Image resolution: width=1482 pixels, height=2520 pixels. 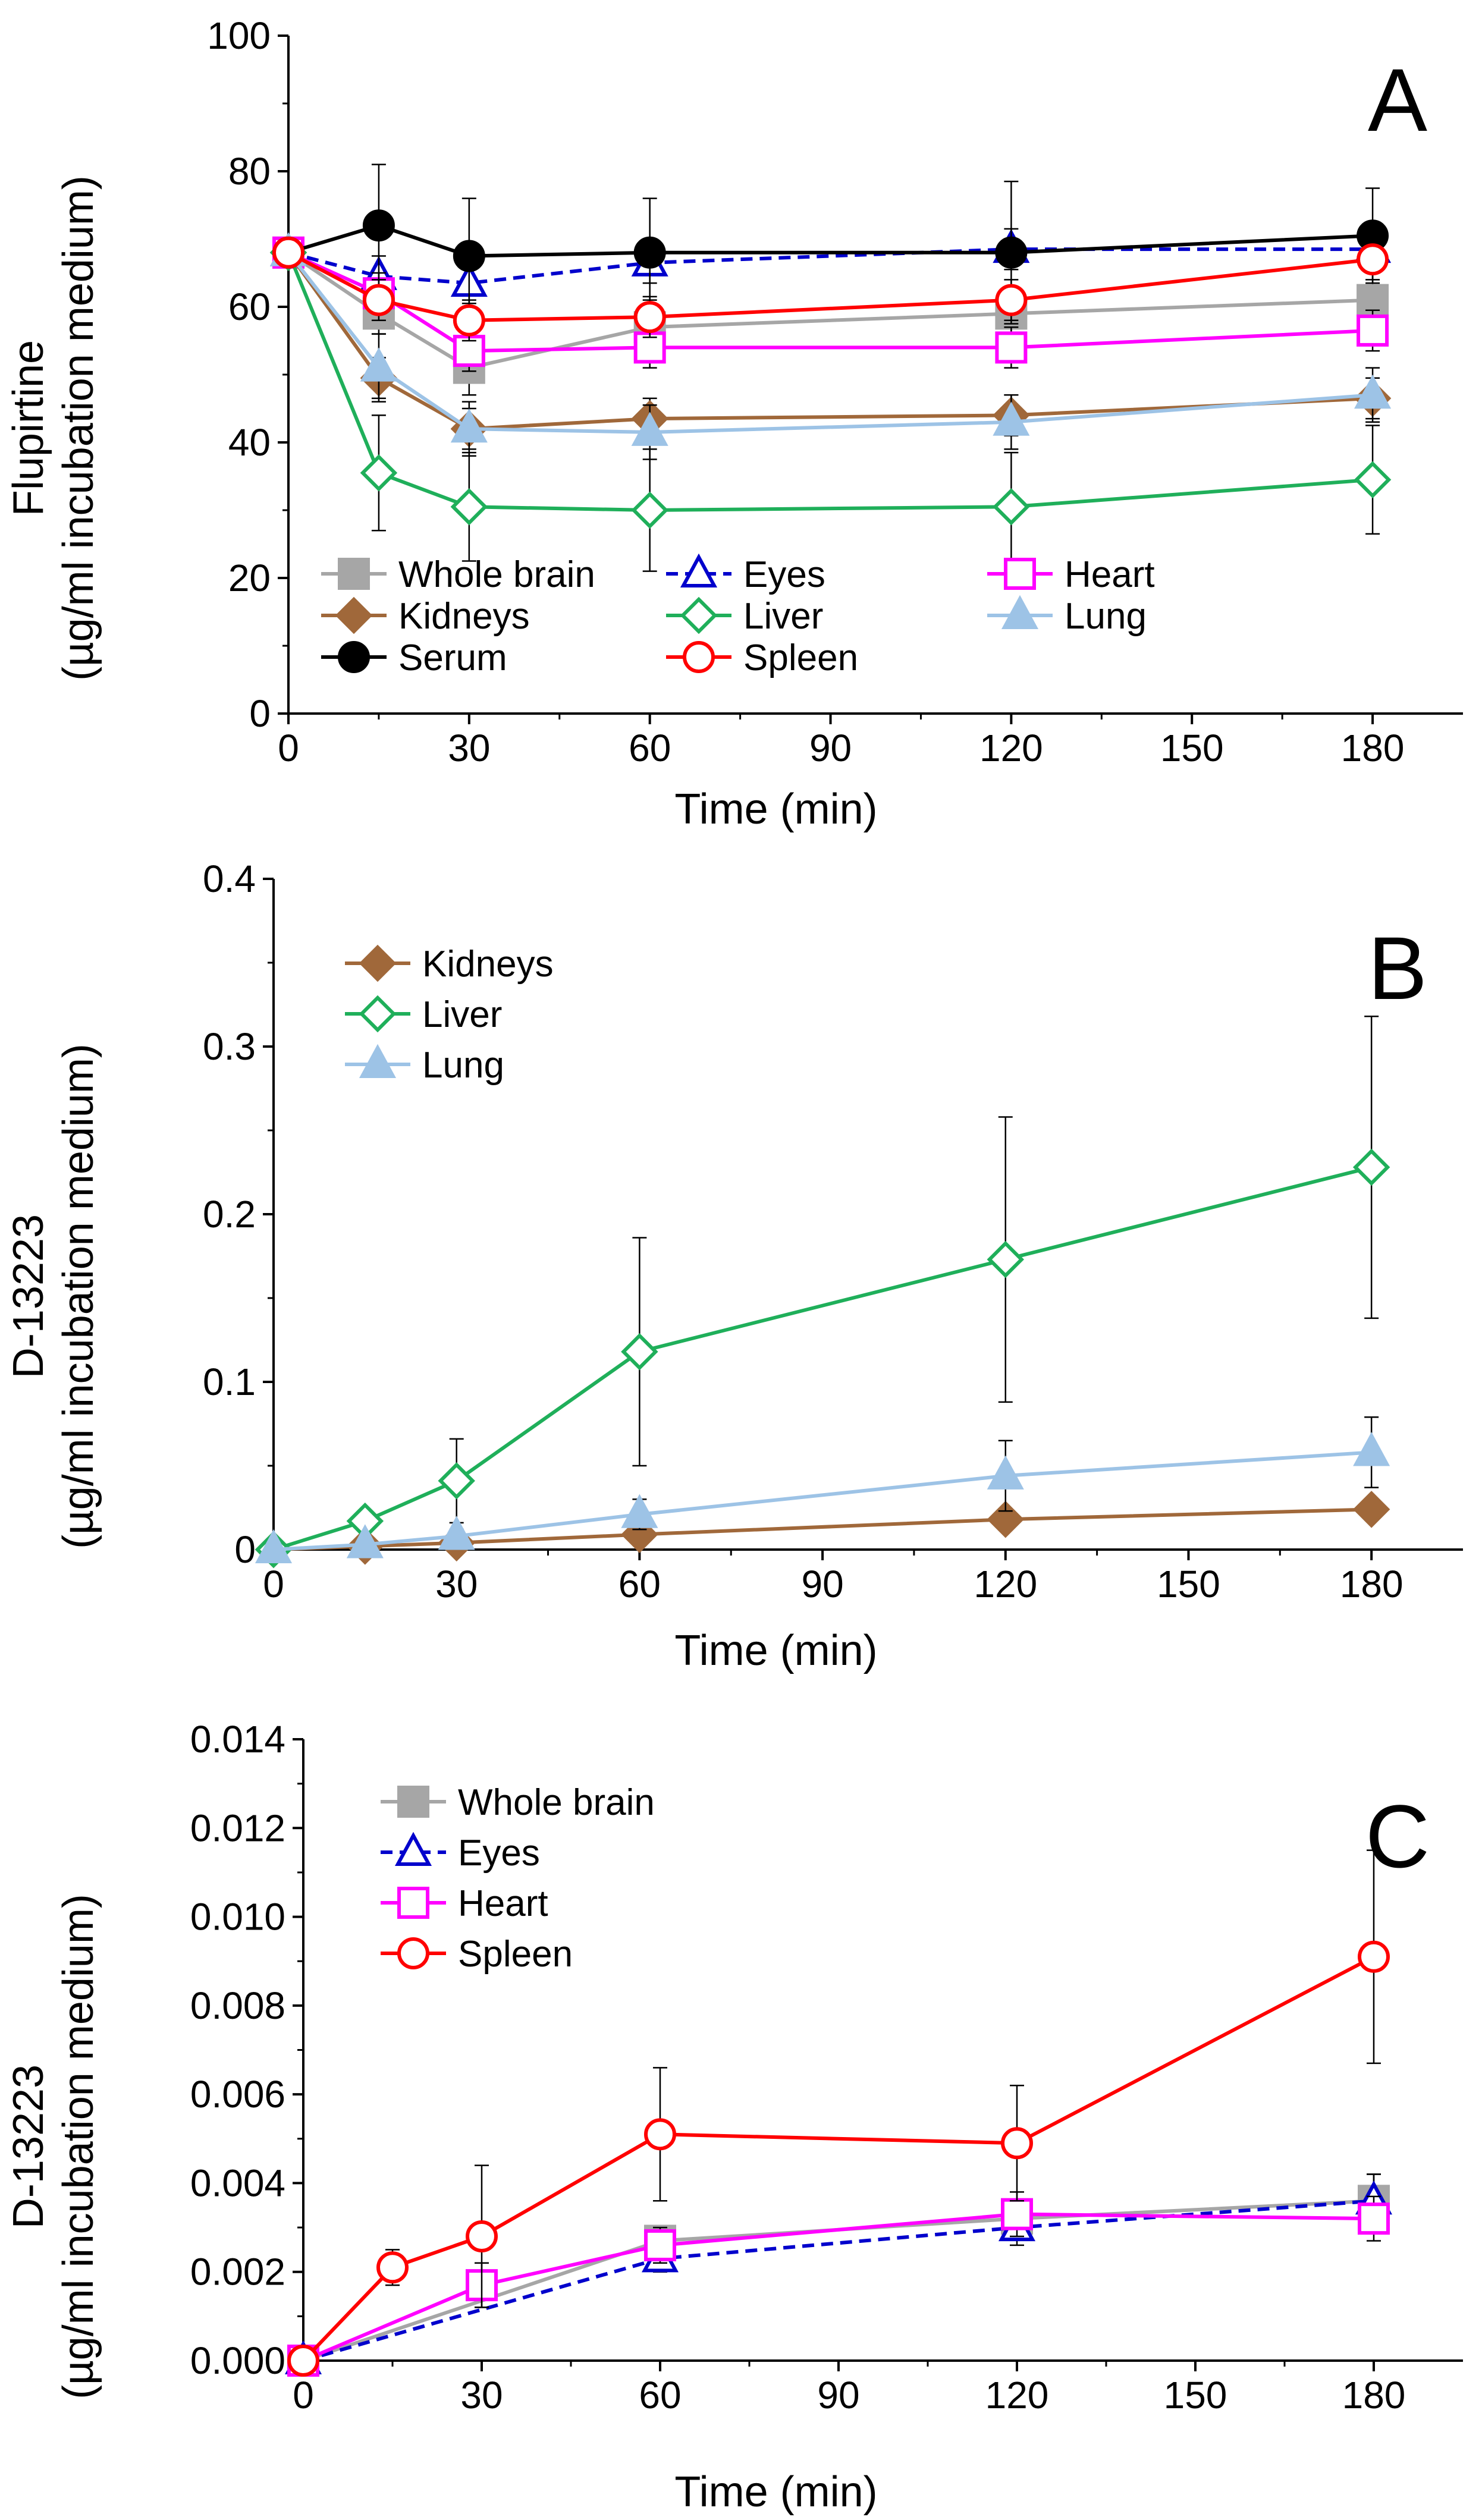 I want to click on panel-a-x-tick-label: 90, so click(x=830, y=748).